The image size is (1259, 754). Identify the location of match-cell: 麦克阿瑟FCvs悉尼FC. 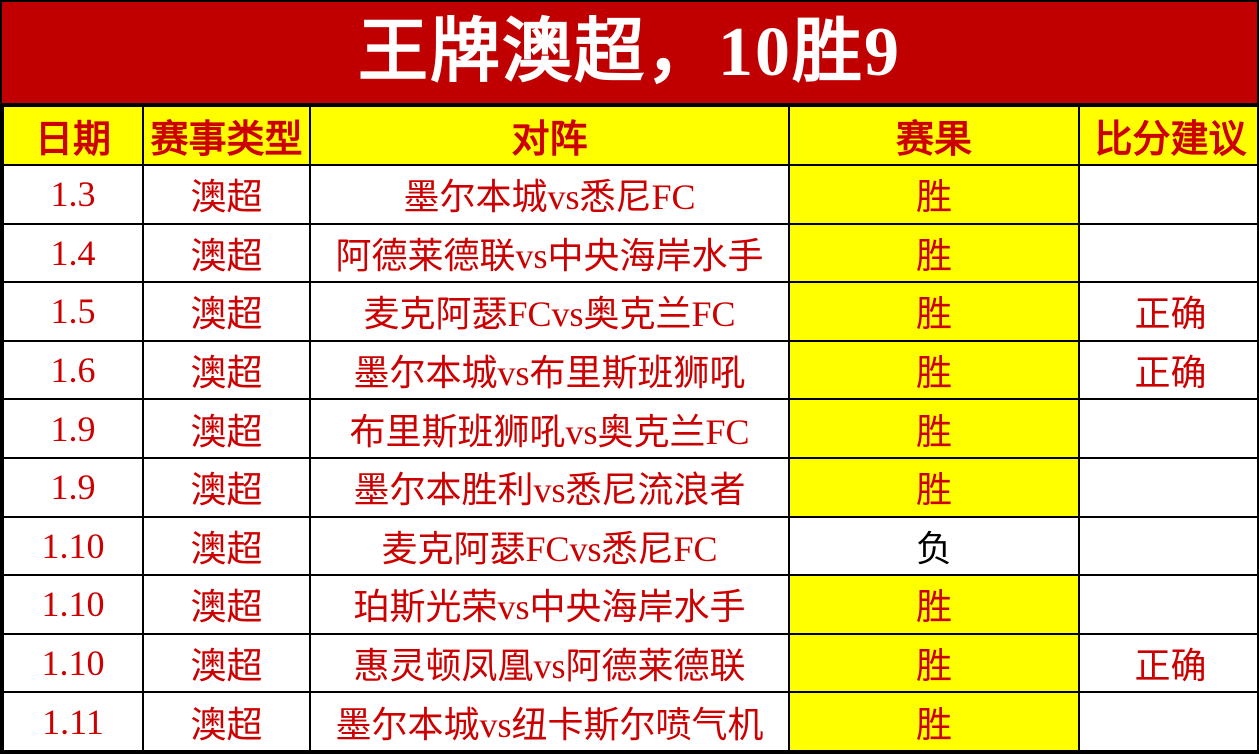
(549, 546).